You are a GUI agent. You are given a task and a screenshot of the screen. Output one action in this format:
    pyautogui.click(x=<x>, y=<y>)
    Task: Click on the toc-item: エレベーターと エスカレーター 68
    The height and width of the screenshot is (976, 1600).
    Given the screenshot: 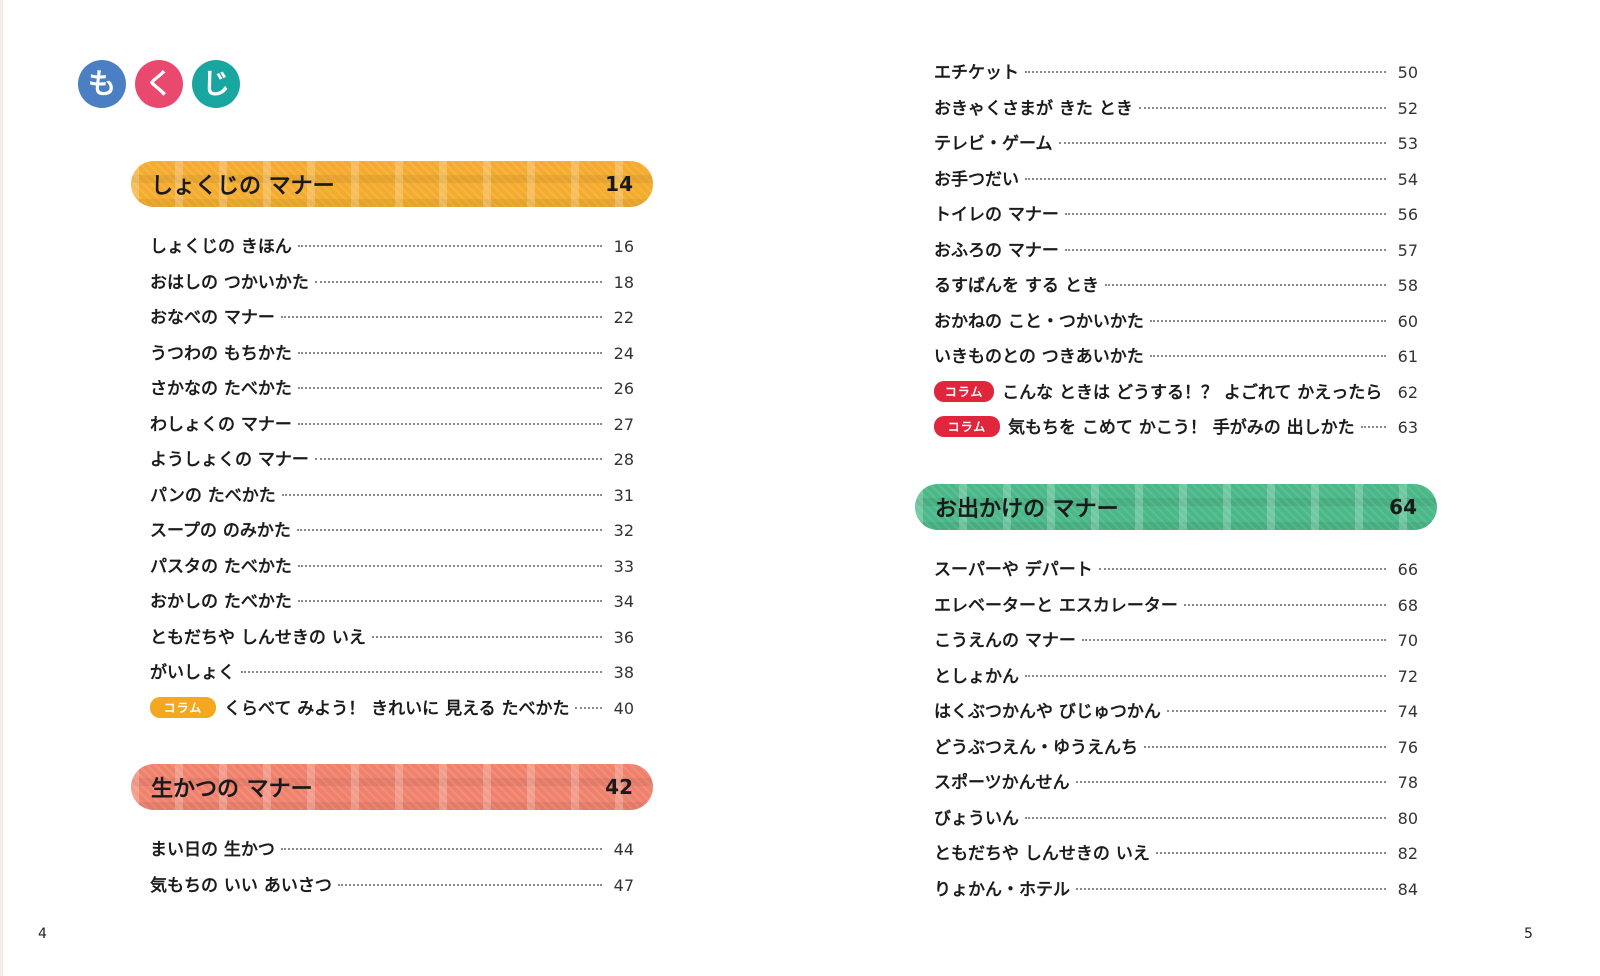 What is the action you would take?
    pyautogui.click(x=1176, y=609)
    